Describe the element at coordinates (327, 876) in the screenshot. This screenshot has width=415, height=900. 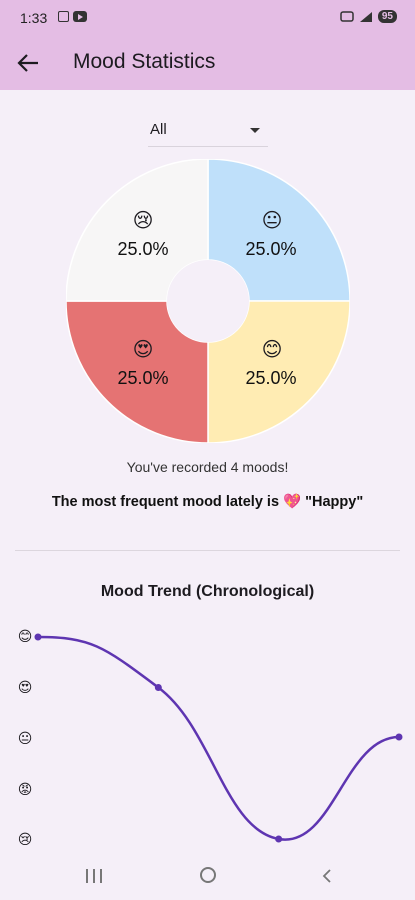
I see `nav-back-button` at that location.